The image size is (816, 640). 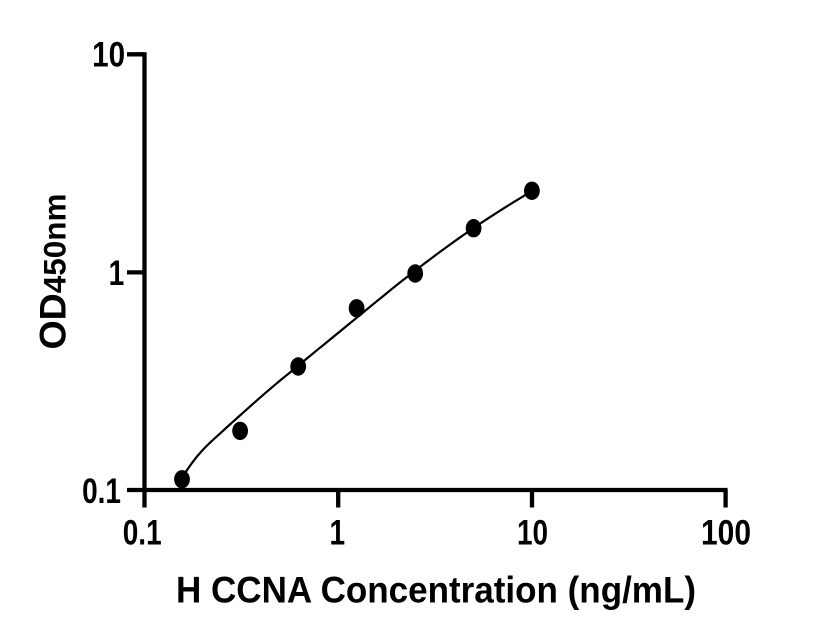 I want to click on svg-text: OD450nm, so click(x=52, y=271).